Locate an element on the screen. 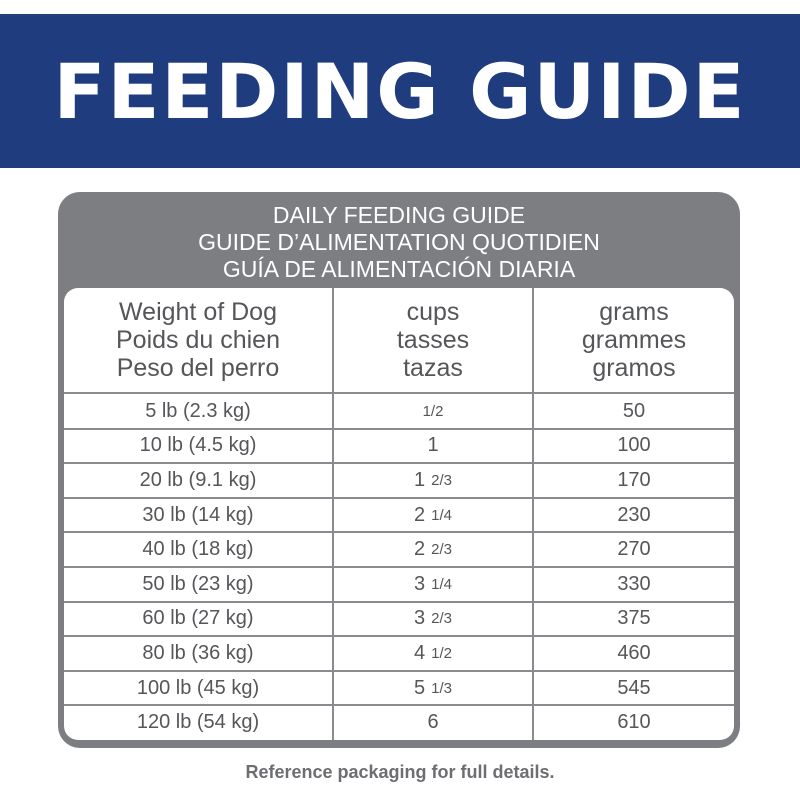  cups-cell: 6 is located at coordinates (433, 722).